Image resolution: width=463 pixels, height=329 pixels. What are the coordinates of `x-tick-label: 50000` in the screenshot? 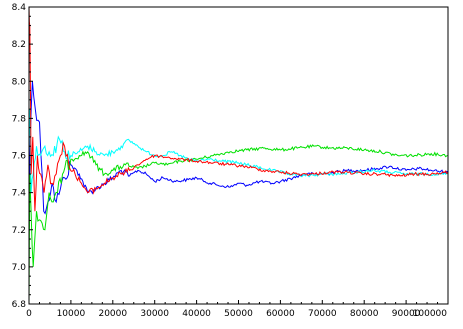 It's located at (238, 314).